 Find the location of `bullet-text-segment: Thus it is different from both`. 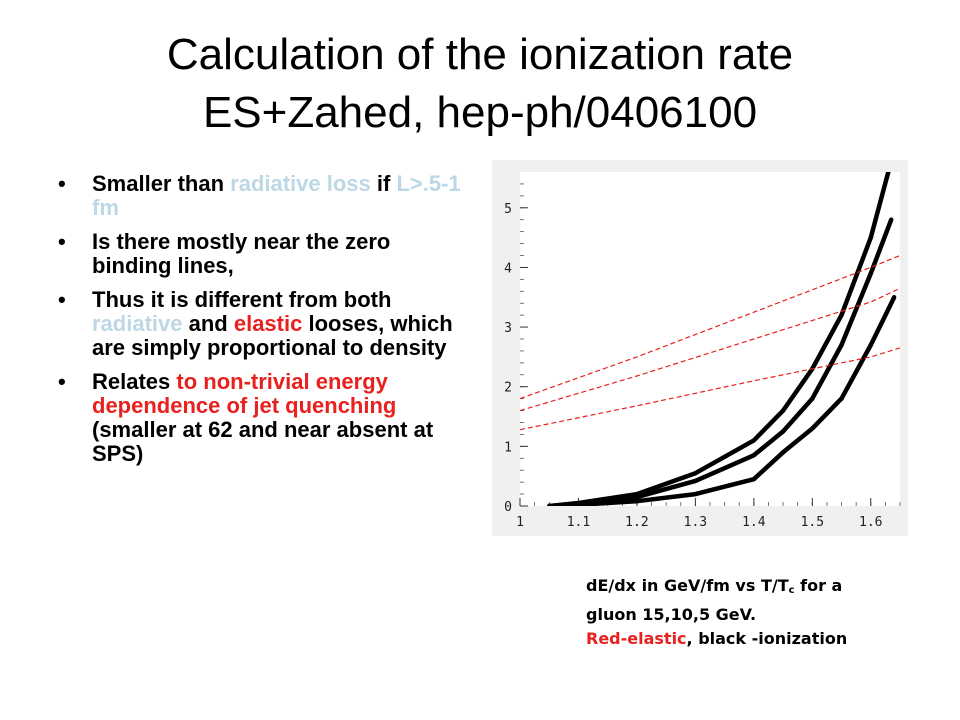

bullet-text-segment: Thus it is different from both is located at coordinates (242, 299).